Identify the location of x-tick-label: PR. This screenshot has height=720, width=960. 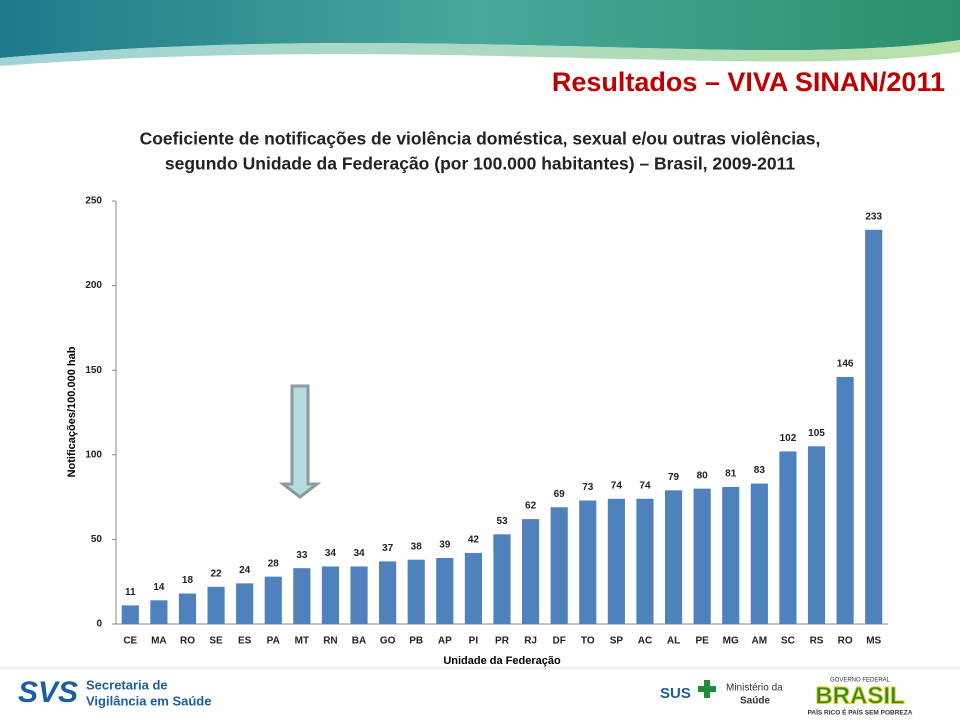
(502, 641).